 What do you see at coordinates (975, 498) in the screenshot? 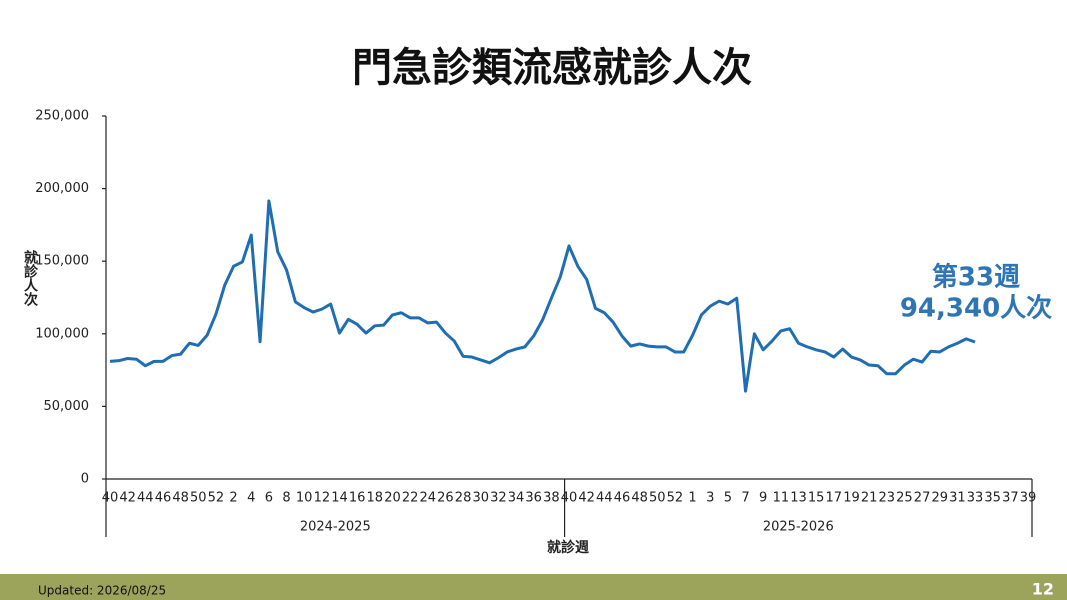
I see `x-tick-label: 33` at bounding box center [975, 498].